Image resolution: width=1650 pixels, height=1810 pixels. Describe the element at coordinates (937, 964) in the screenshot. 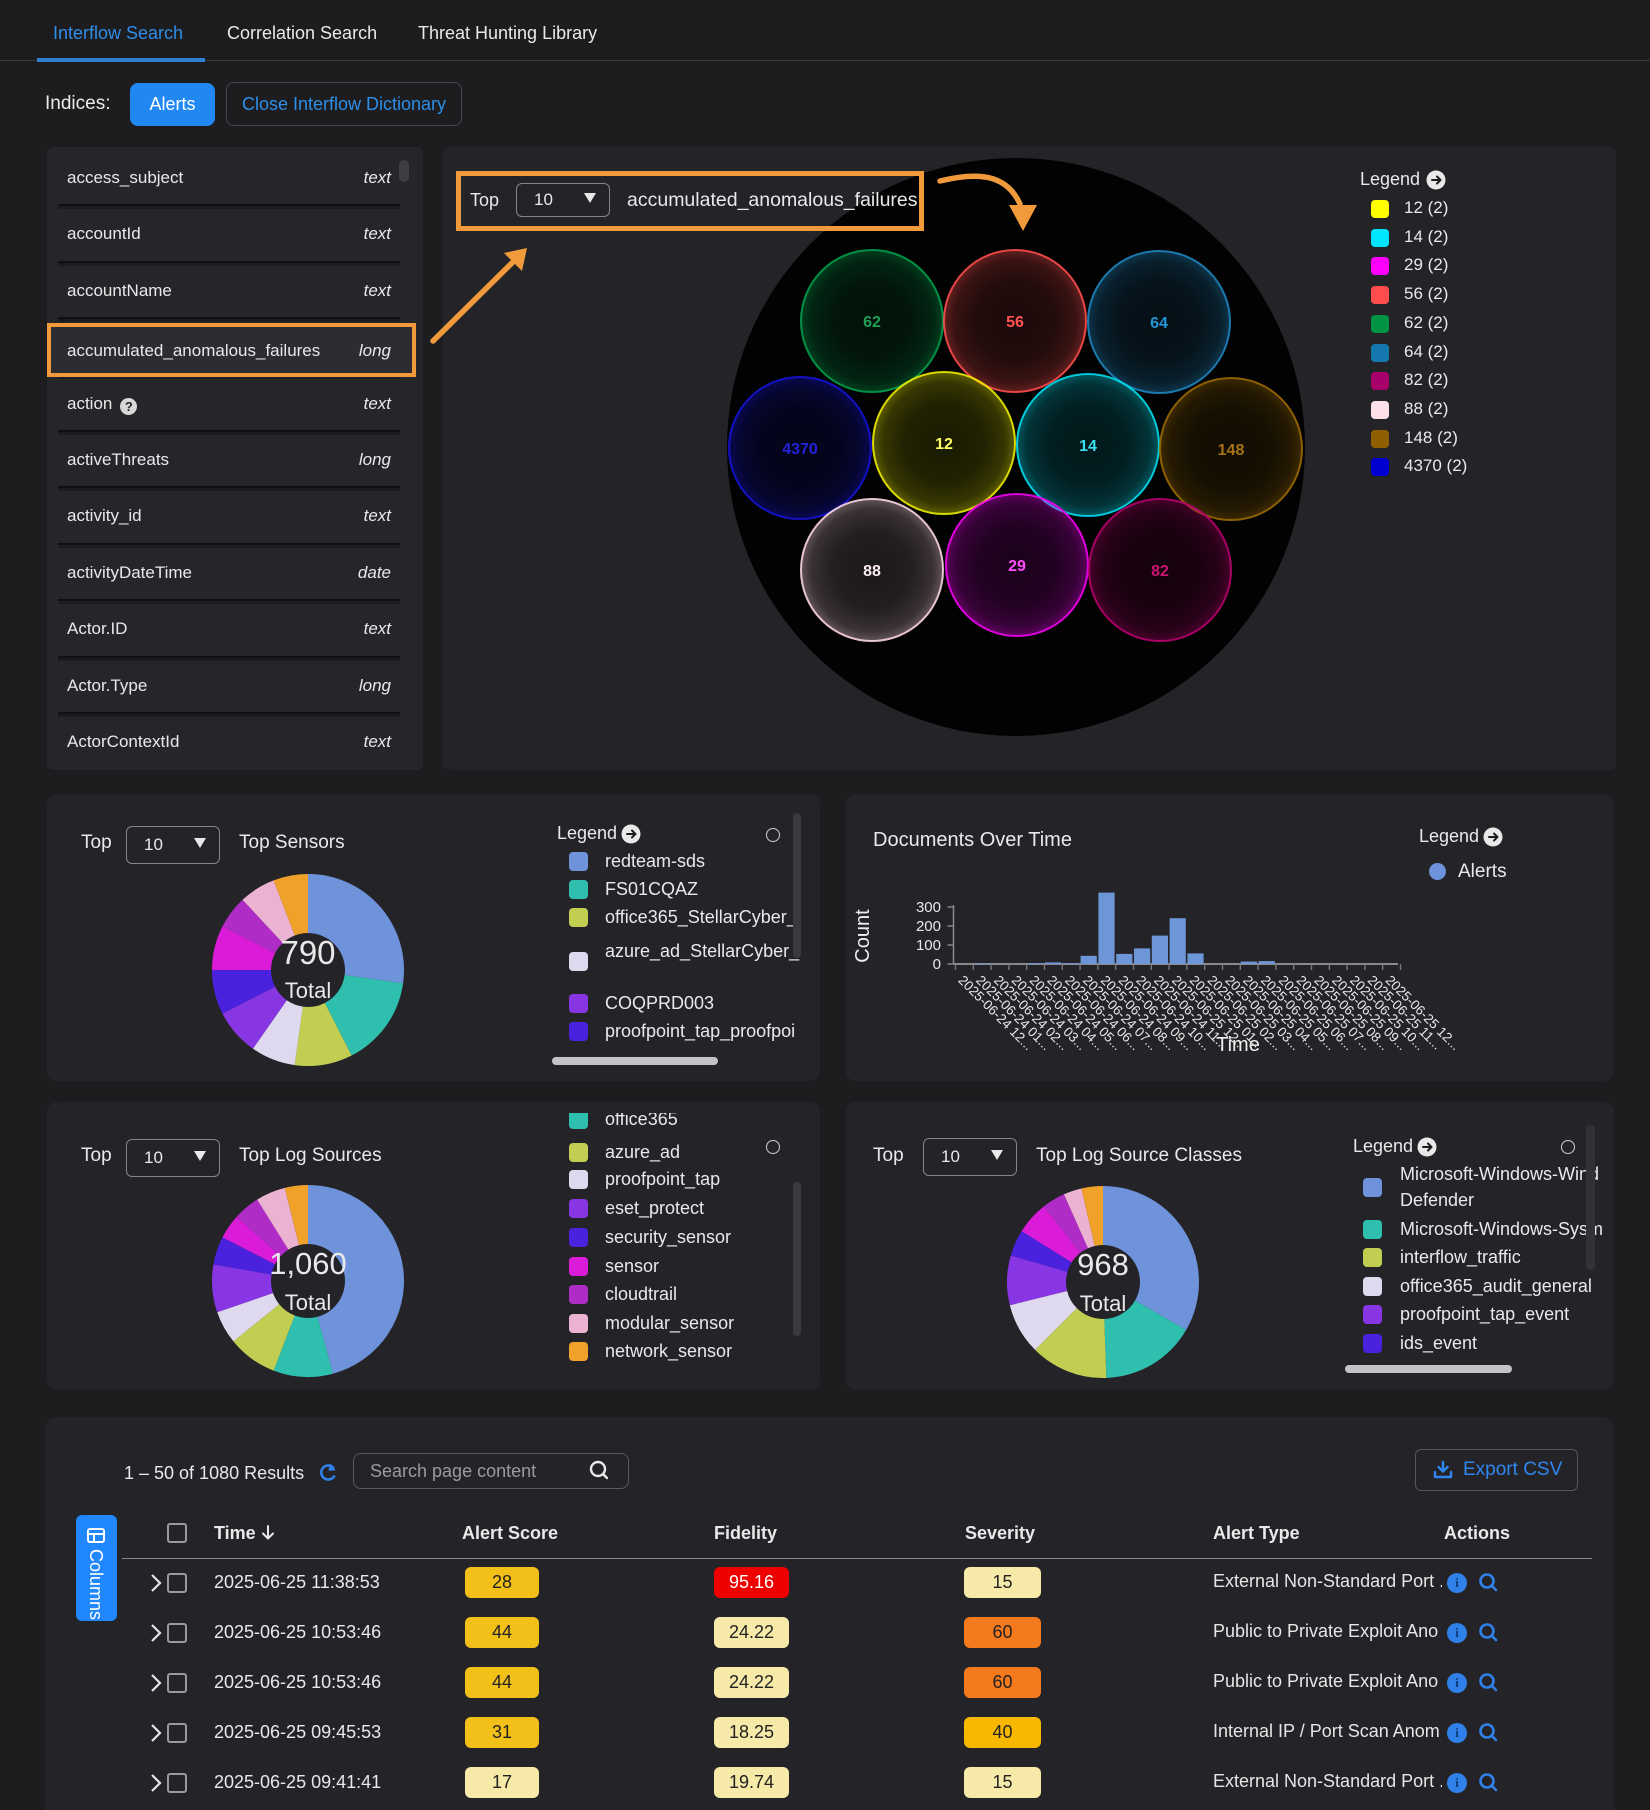

I see `svg-text: 0` at that location.